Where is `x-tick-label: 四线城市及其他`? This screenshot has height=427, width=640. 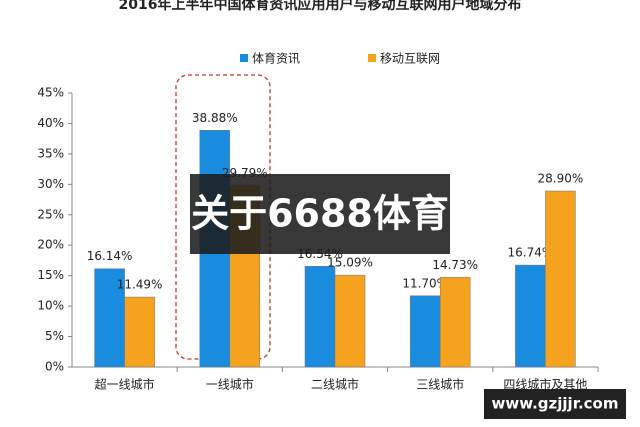 x-tick-label: 四线城市及其他 is located at coordinates (545, 384).